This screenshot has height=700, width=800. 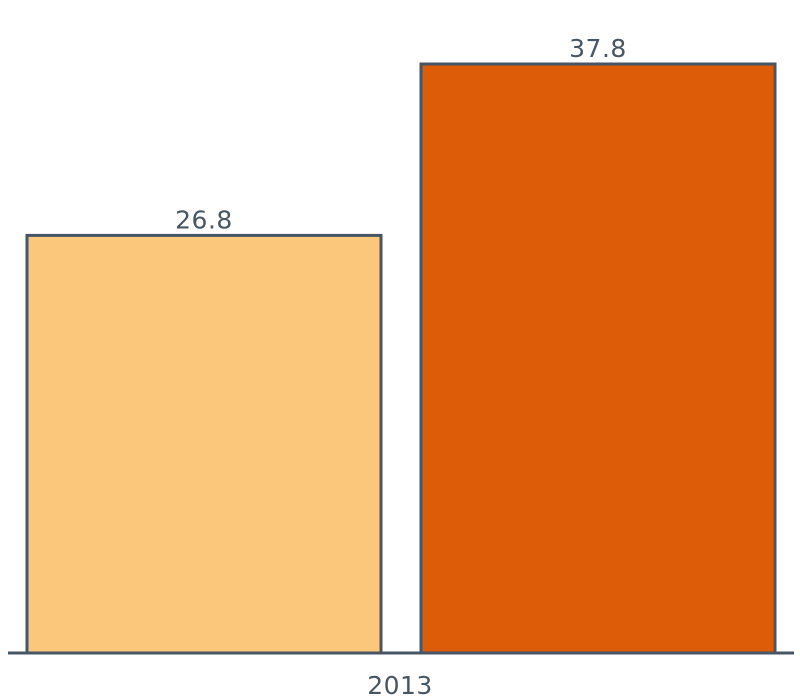 What do you see at coordinates (204, 219) in the screenshot?
I see `data-label-series-1: 26.8` at bounding box center [204, 219].